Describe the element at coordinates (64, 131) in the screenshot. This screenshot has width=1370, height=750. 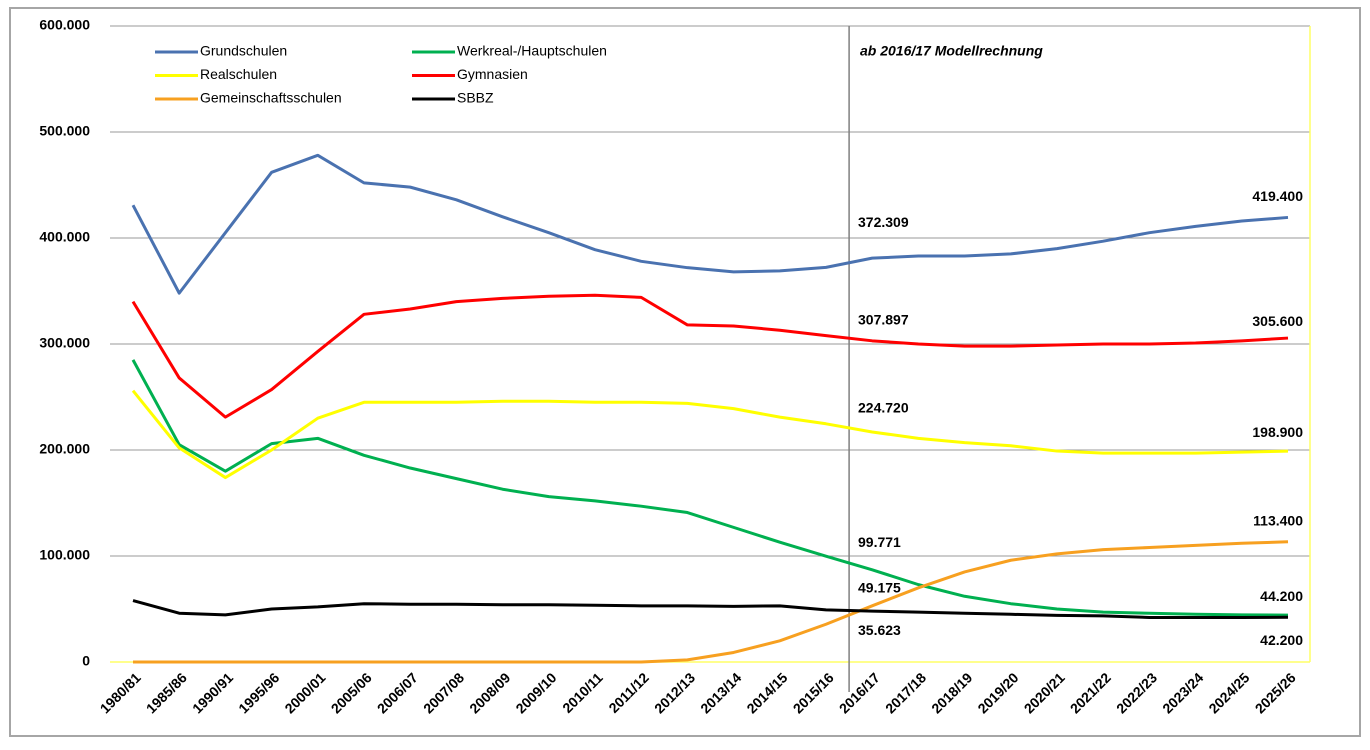
I see `y-tick-label: 500.000` at that location.